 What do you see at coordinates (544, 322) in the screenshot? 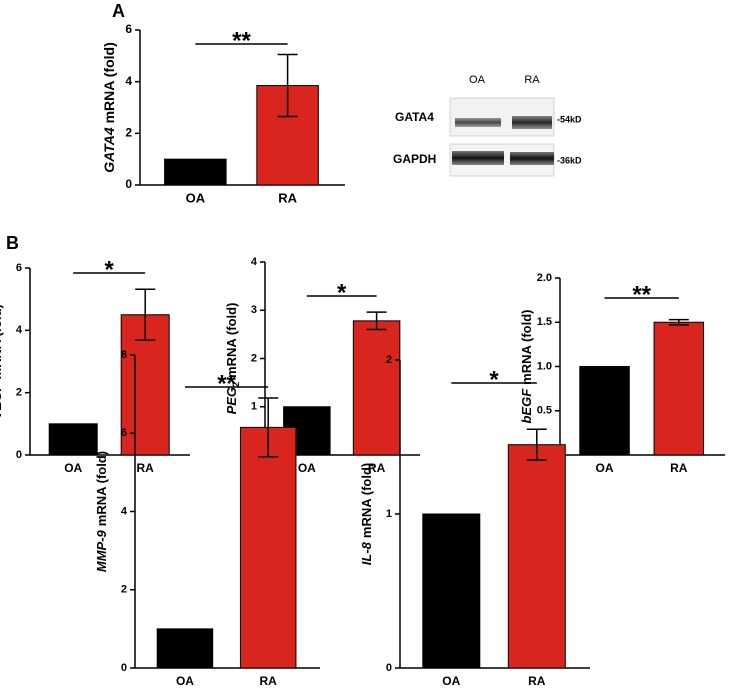
I see `y-tick-label: 1.5` at bounding box center [544, 322].